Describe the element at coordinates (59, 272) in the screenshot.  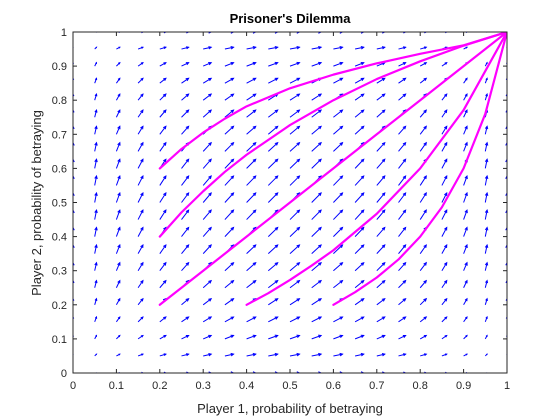
I see `y-tick-label: 0.3` at that location.